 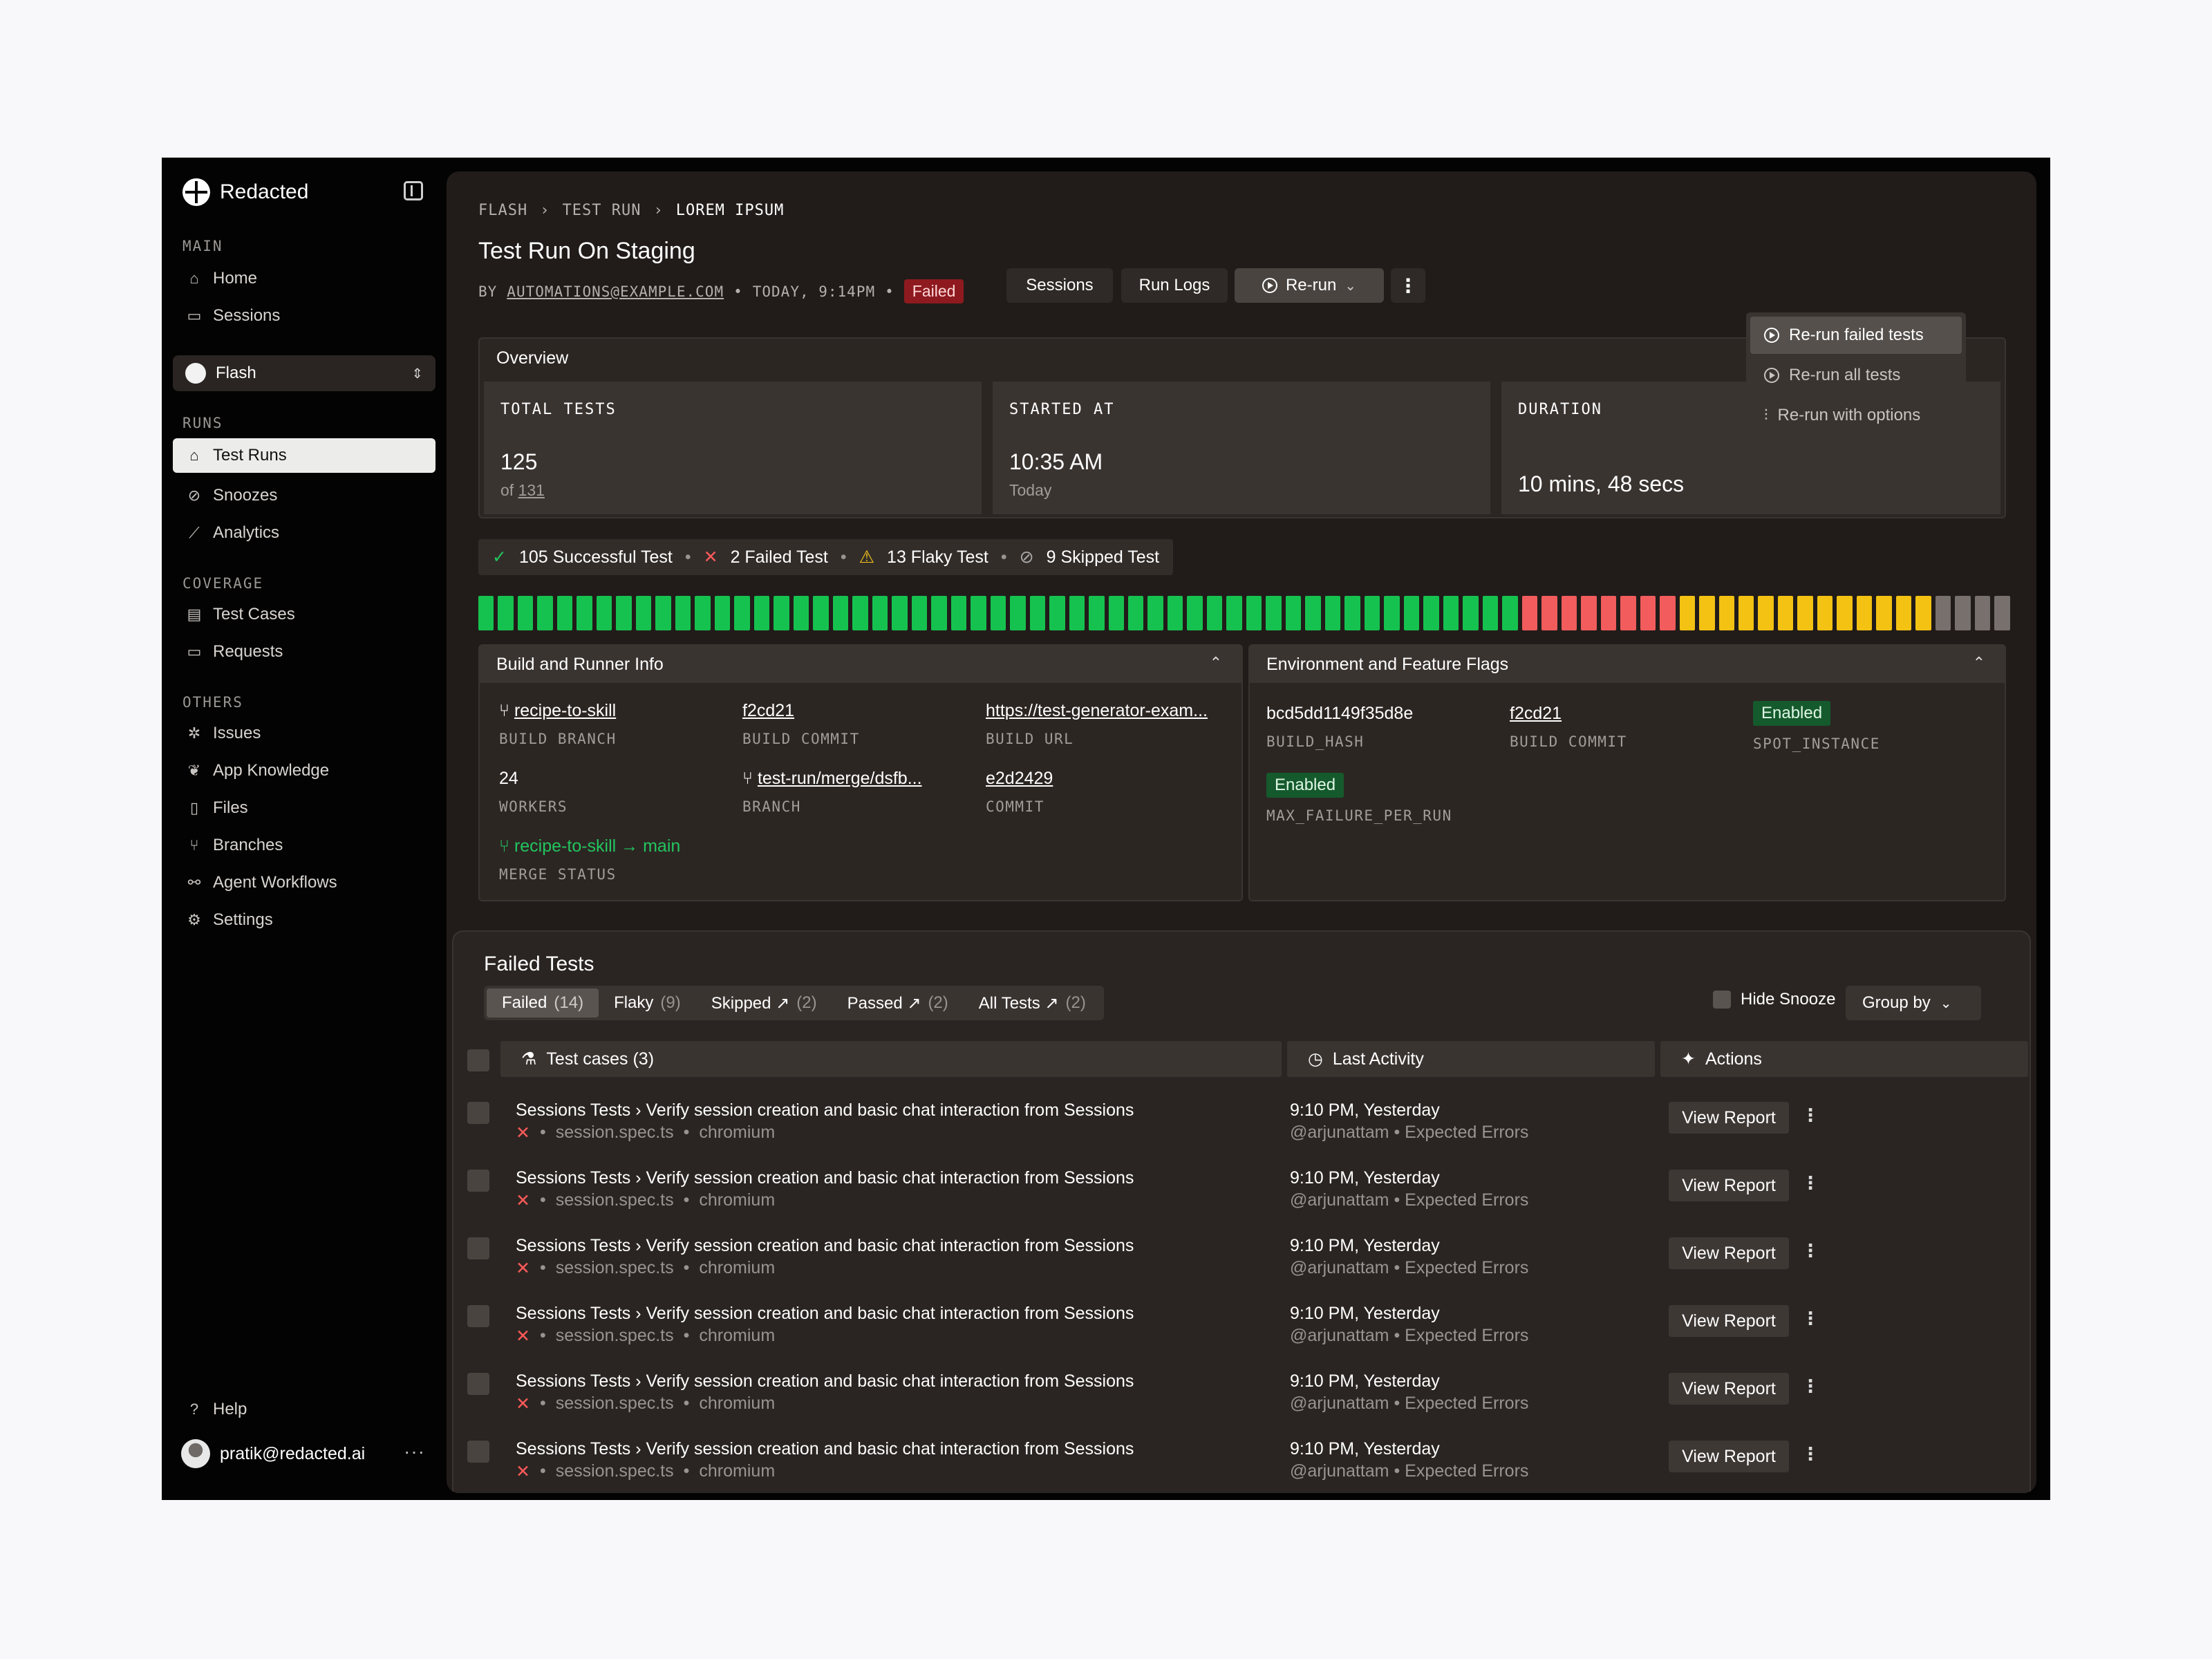 I want to click on select-all-checkbox, so click(x=478, y=1060).